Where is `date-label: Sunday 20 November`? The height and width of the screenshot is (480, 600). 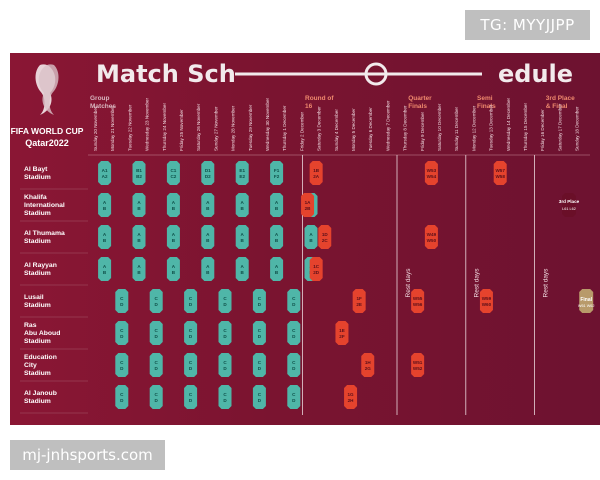
date-label: Sunday 20 November is located at coordinates (95, 128).